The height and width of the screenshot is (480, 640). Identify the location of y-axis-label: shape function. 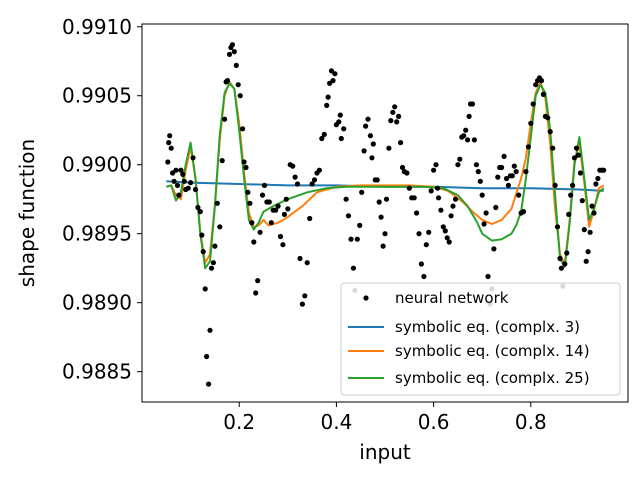
(27, 213).